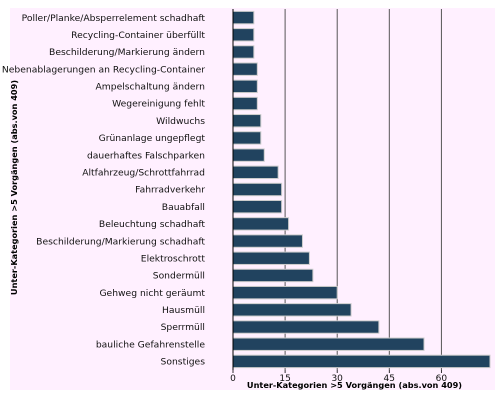  Describe the element at coordinates (127, 52) in the screenshot. I see `category-label: Beschilderung/Markierung ändern` at that location.